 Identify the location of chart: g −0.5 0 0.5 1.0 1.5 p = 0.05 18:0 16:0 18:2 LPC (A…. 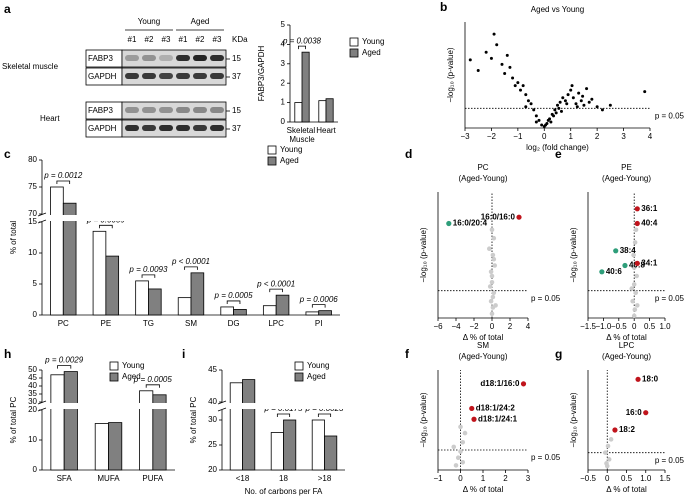
(620, 417).